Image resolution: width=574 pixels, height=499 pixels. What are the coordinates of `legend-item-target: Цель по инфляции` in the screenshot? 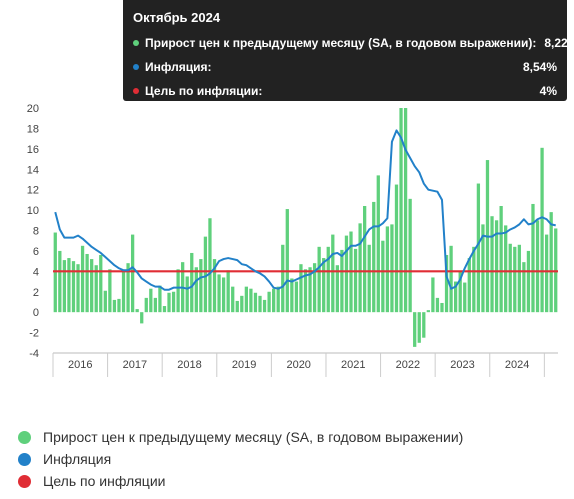 It's located at (240, 481).